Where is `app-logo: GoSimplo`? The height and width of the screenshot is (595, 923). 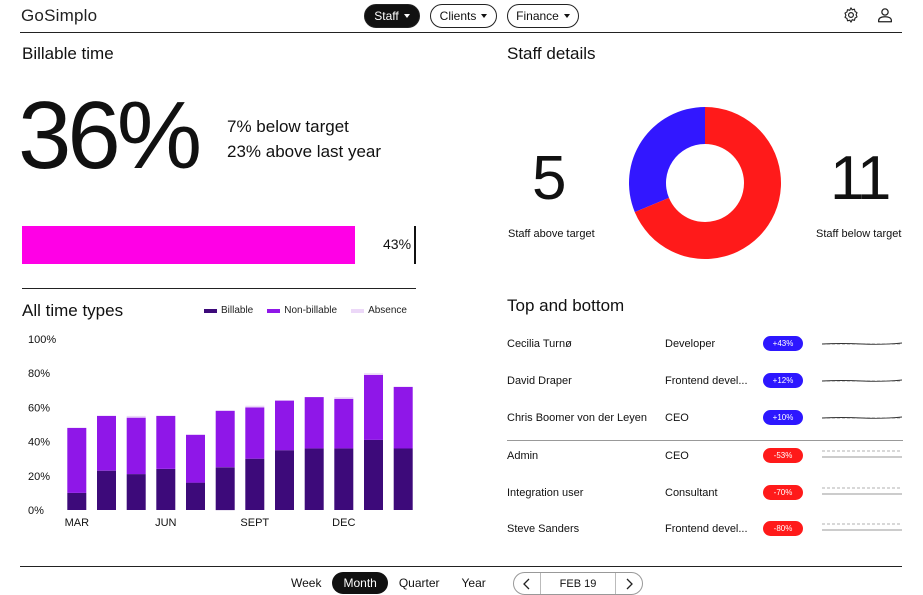
app-logo: GoSimplo is located at coordinates (59, 16).